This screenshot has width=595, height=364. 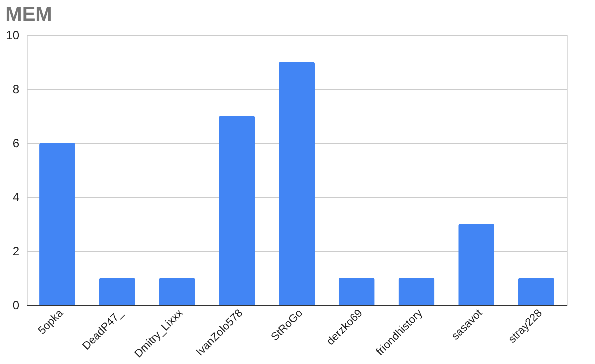 What do you see at coordinates (16, 143) in the screenshot?
I see `y-tick-label: 6` at bounding box center [16, 143].